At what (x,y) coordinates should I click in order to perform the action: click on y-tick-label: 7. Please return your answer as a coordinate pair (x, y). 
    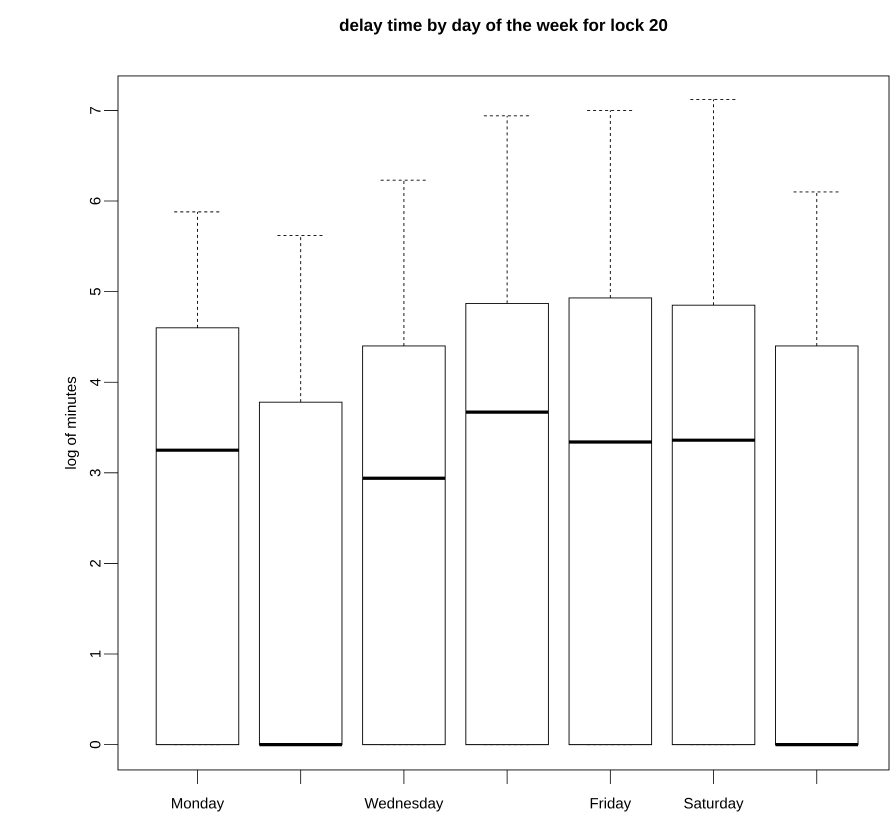
    Looking at the image, I should click on (95, 110).